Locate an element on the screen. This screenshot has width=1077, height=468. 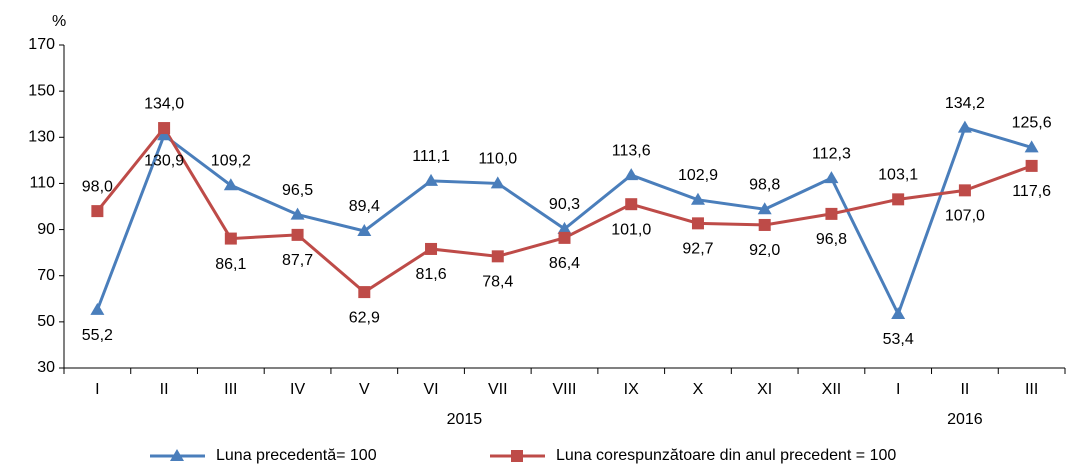
data-label: 102,9 is located at coordinates (698, 175).